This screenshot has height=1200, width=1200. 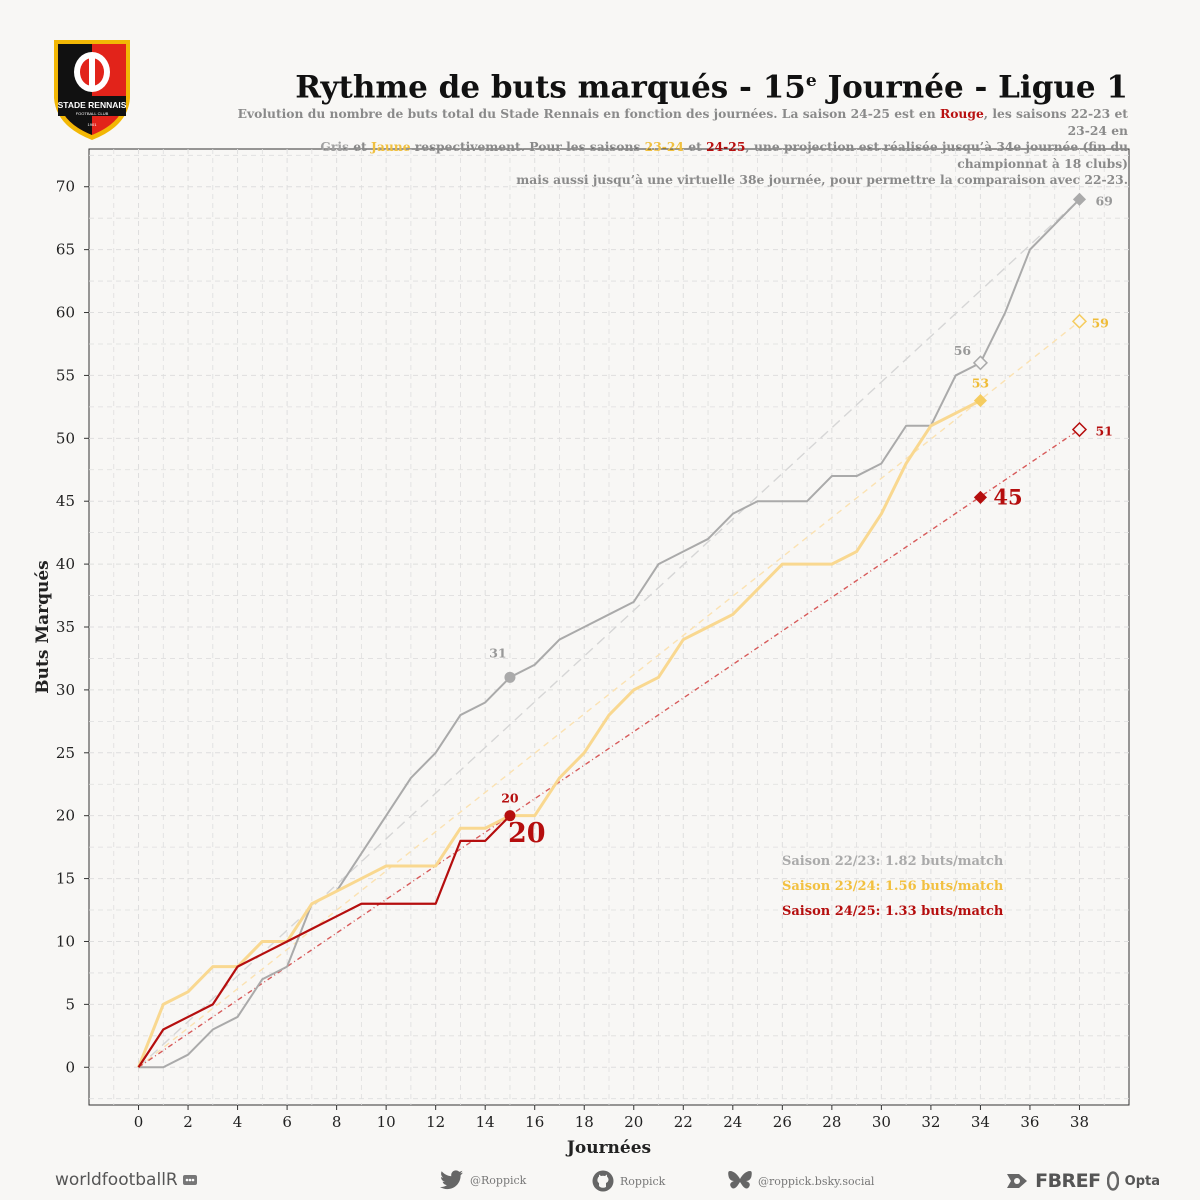 I want to click on x-tick-label: 8, so click(x=337, y=1122).